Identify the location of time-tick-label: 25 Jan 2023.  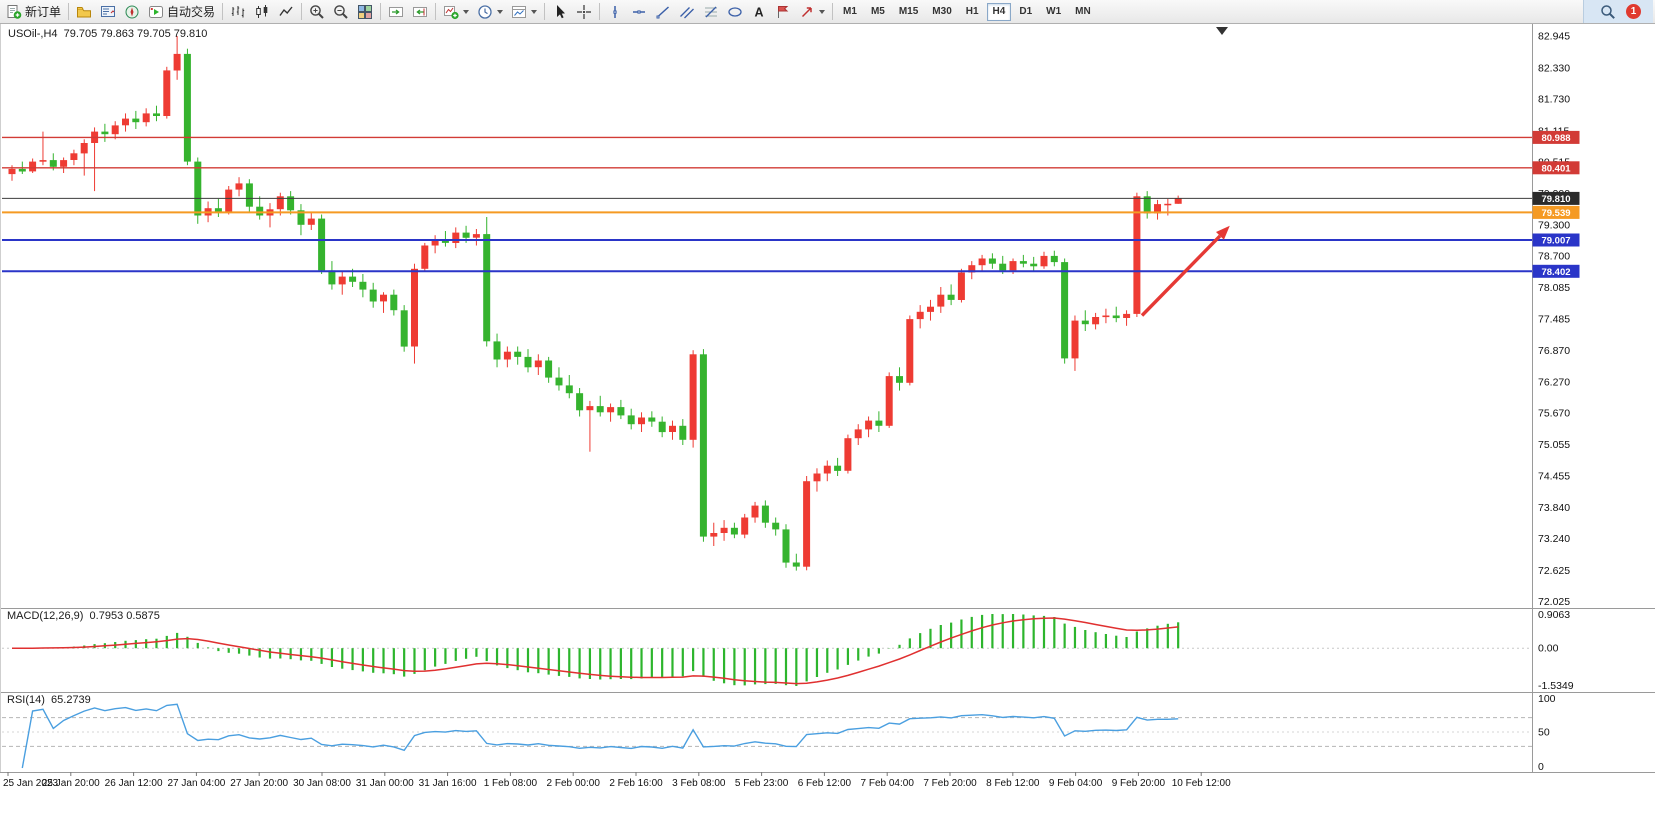
(30, 783).